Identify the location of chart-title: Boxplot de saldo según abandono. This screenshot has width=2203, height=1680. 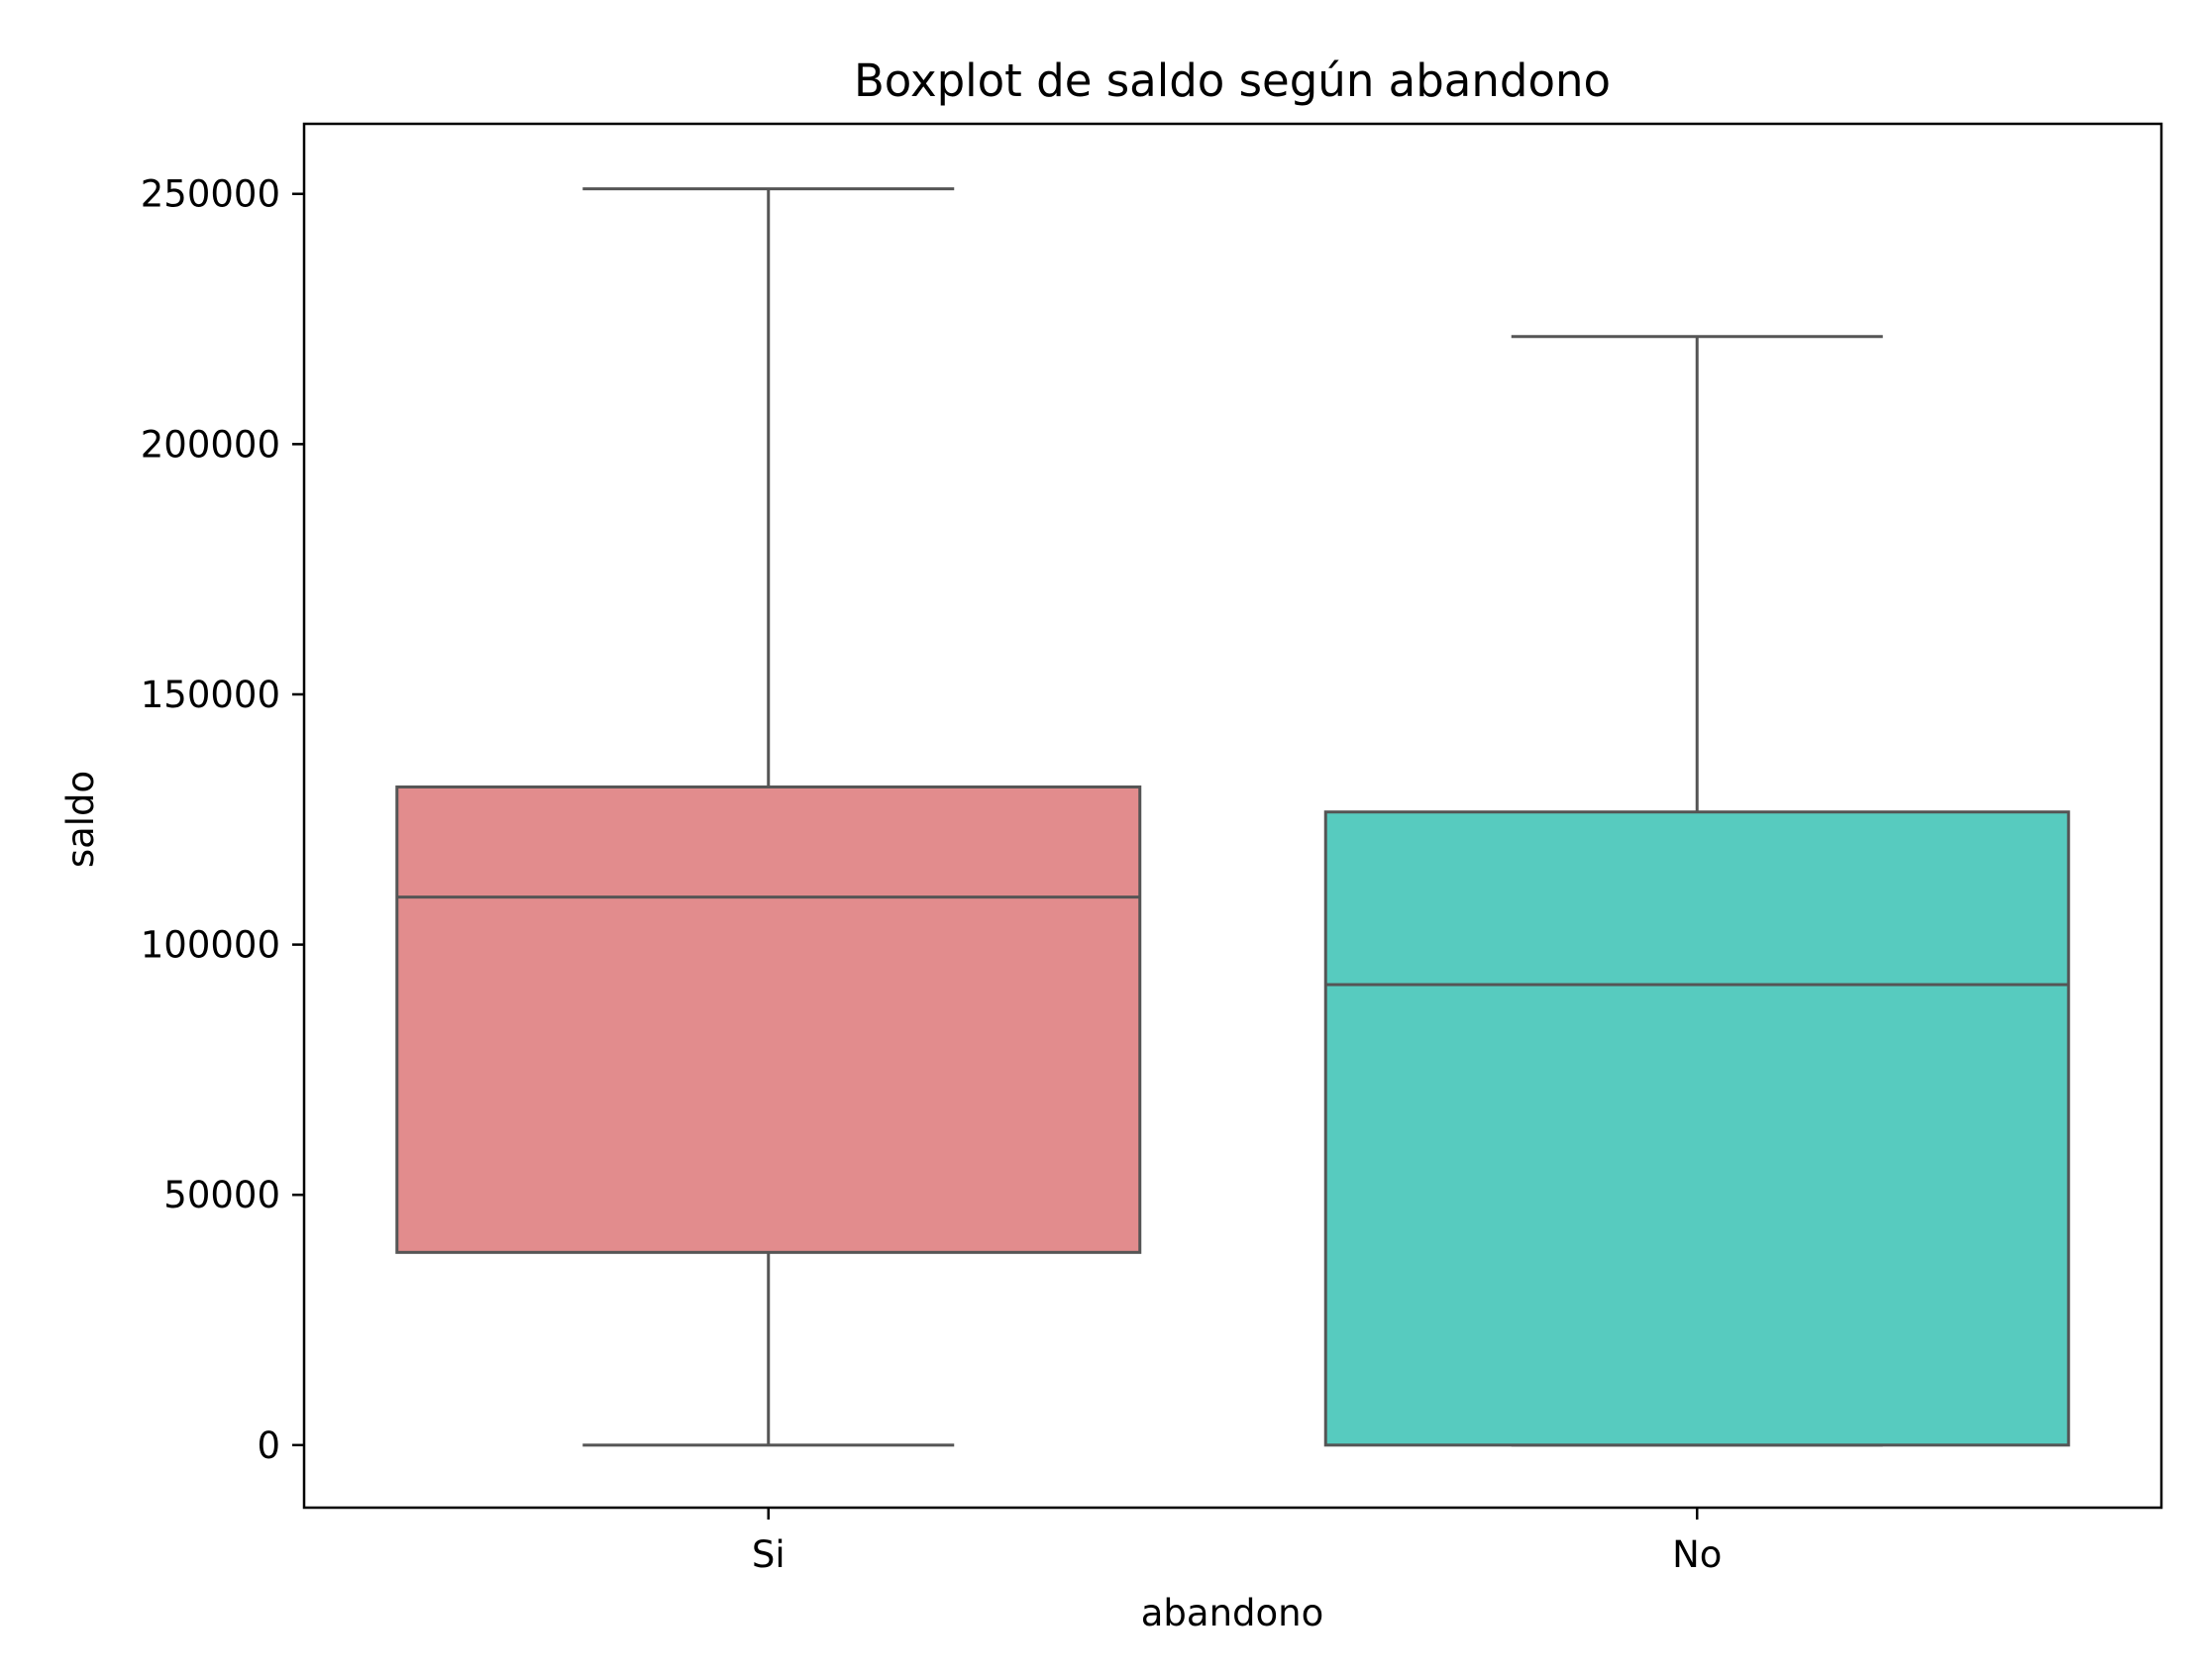
(1233, 80).